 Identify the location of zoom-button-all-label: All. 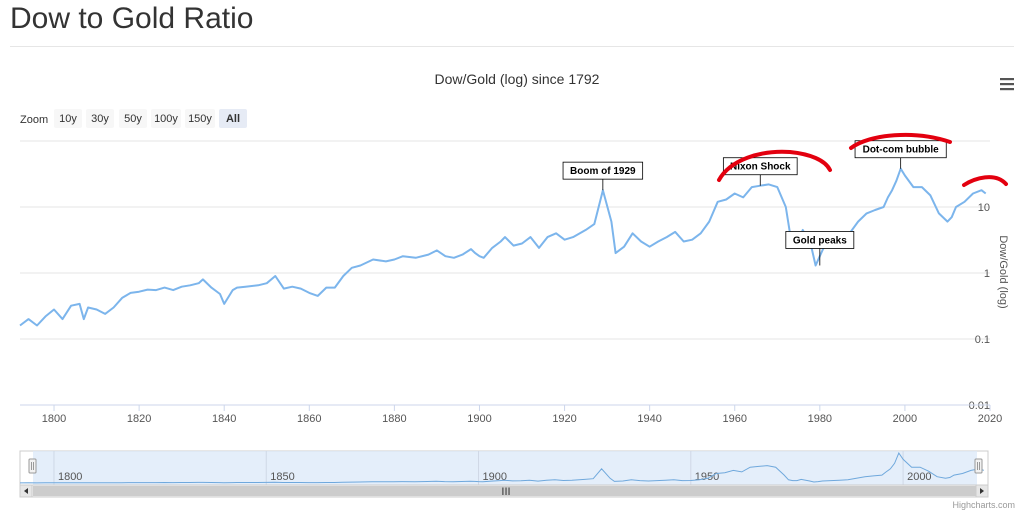
(233, 119).